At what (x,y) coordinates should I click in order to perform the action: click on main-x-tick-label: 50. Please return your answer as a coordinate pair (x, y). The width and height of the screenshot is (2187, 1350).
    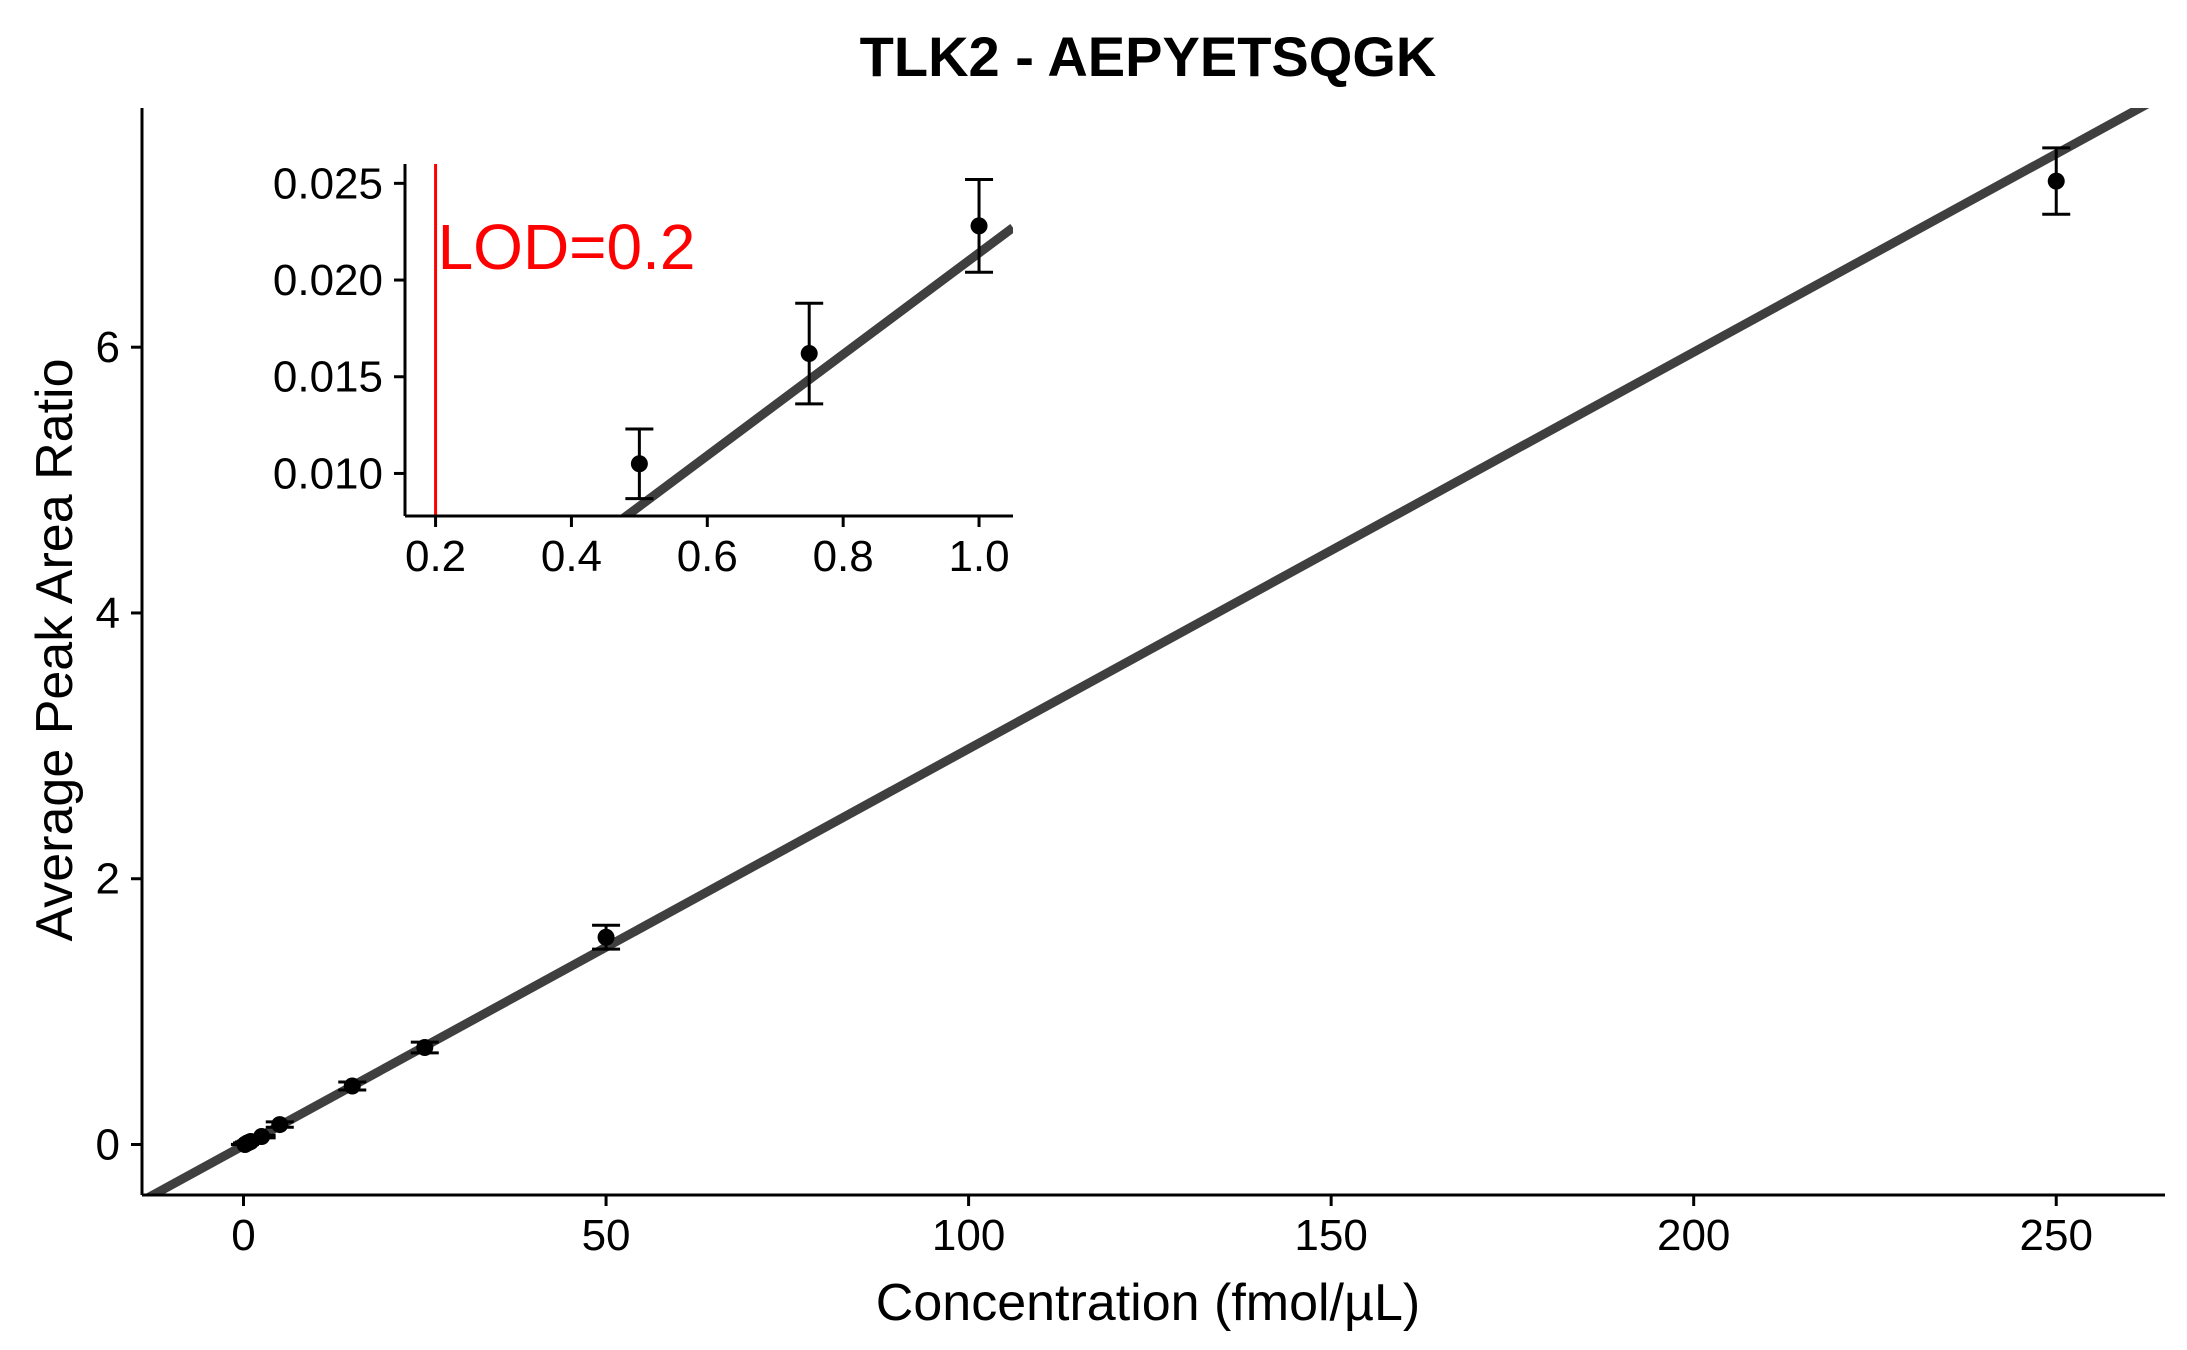
    Looking at the image, I should click on (606, 1235).